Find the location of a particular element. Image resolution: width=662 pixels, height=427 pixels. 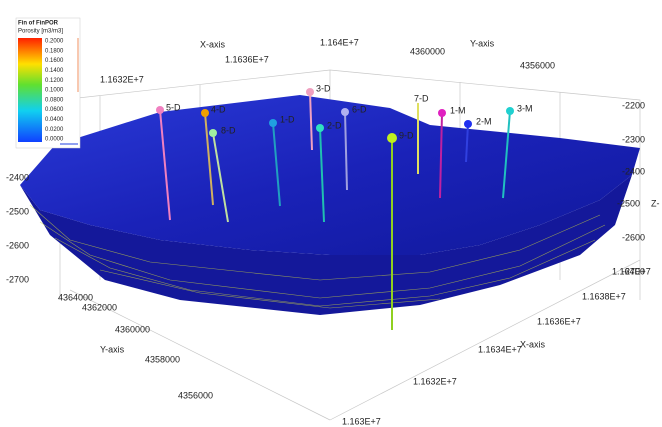

axis-tick-label: 4358000 is located at coordinates (162, 359).